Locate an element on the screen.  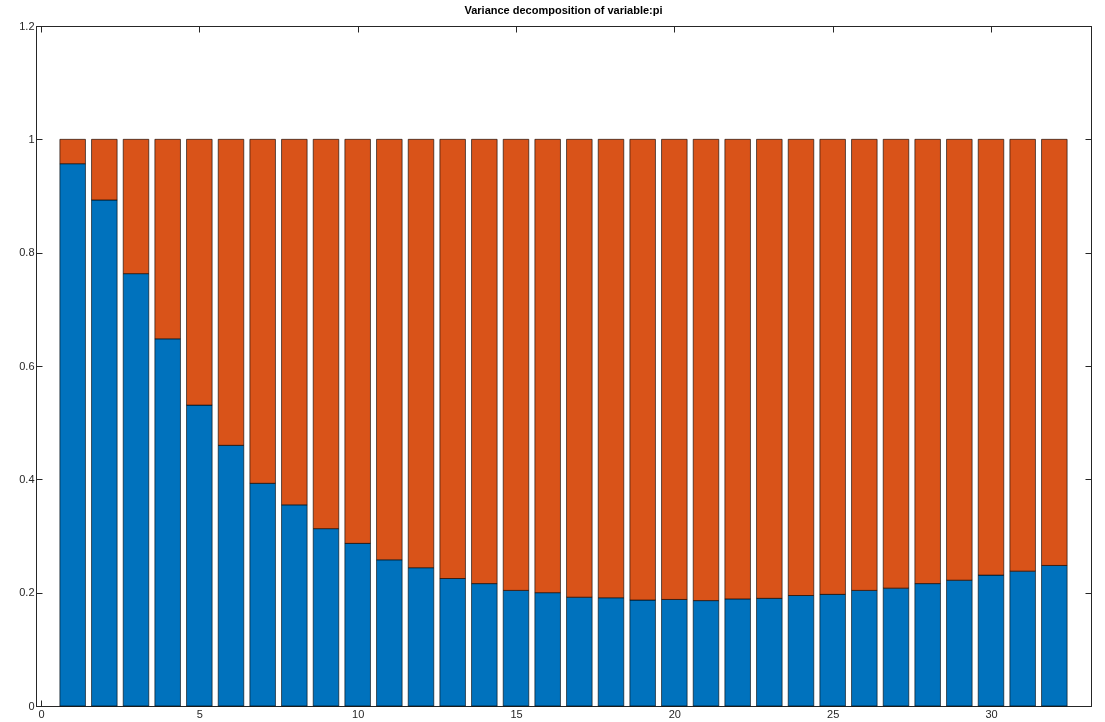
chart-title: Variance decomposition of variable:pi is located at coordinates (563, 10).